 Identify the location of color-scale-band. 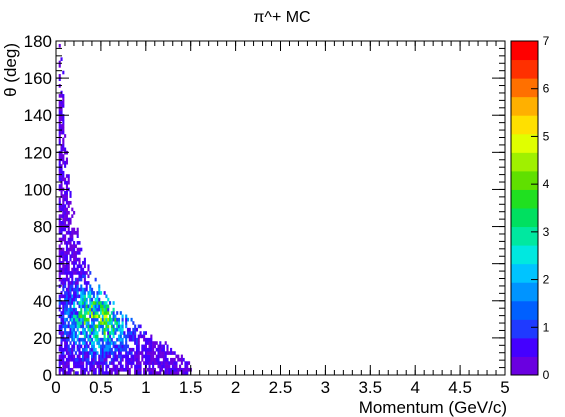
(524, 218).